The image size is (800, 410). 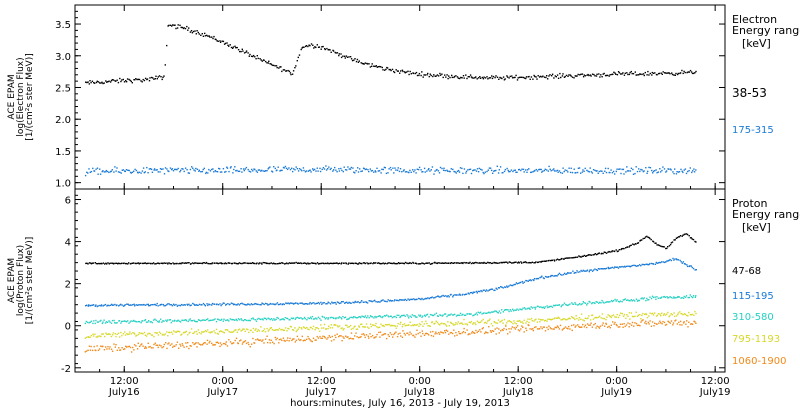 What do you see at coordinates (63, 88) in the screenshot?
I see `electron-ytick-label: 2.5` at bounding box center [63, 88].